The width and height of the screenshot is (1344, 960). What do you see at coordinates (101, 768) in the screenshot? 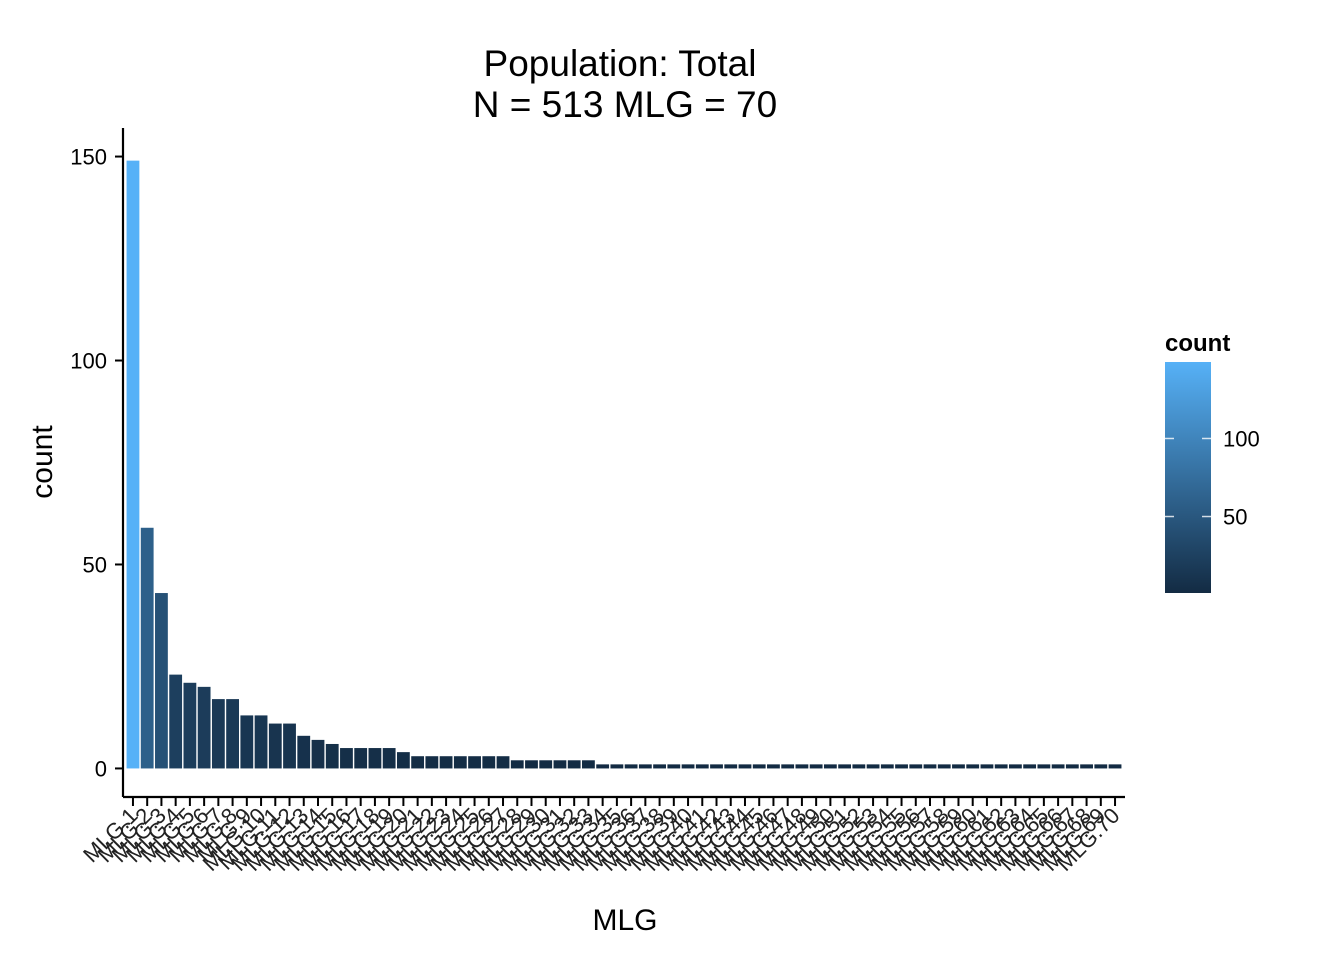
I see `y-tick-label-0: 0` at bounding box center [101, 768].